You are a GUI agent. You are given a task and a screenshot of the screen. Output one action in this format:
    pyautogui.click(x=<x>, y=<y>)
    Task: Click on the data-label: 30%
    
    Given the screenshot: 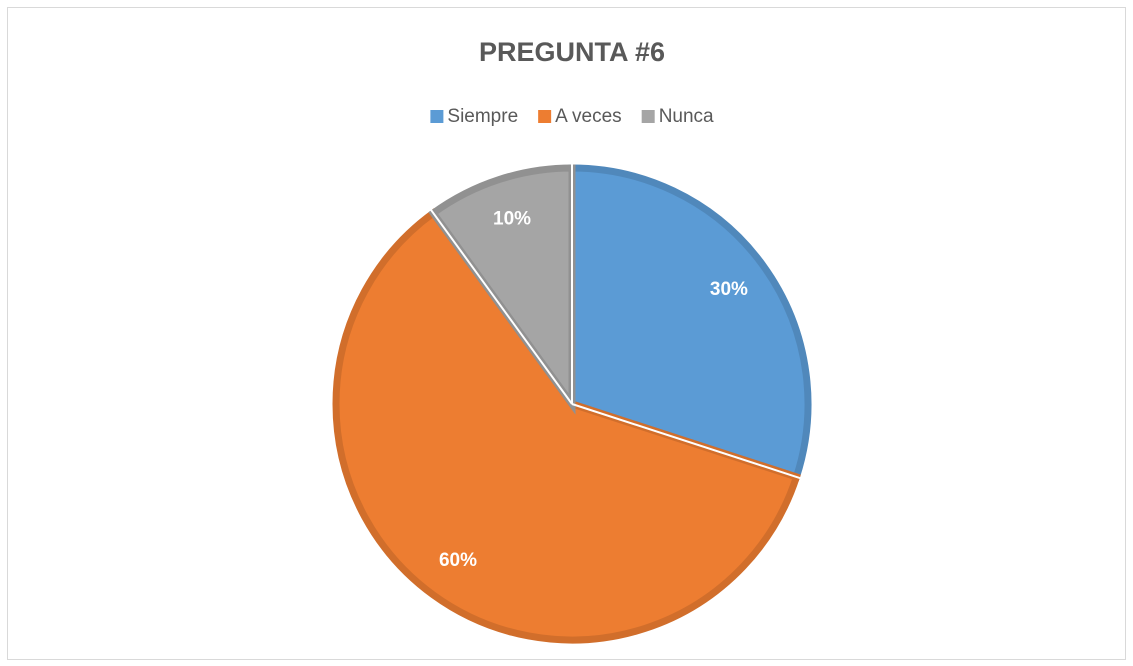 What is the action you would take?
    pyautogui.click(x=729, y=289)
    